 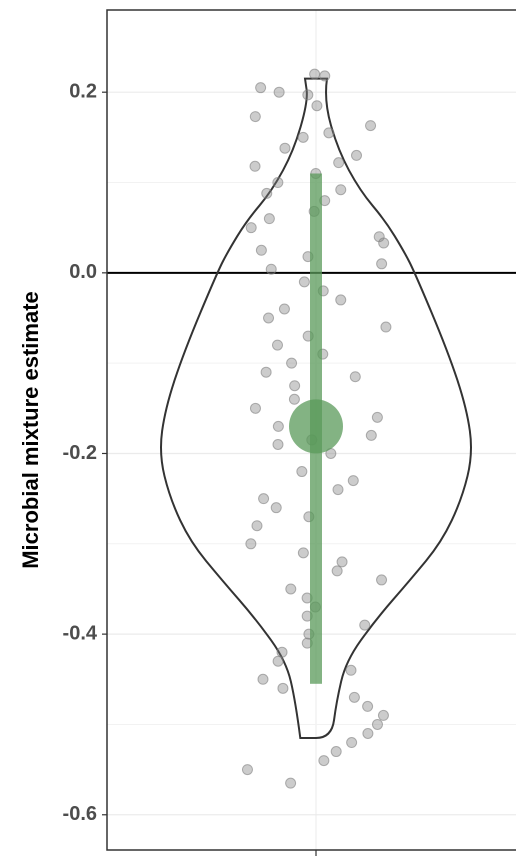 What do you see at coordinates (83, 272) in the screenshot?
I see `y-tick-label: 0.0` at bounding box center [83, 272].